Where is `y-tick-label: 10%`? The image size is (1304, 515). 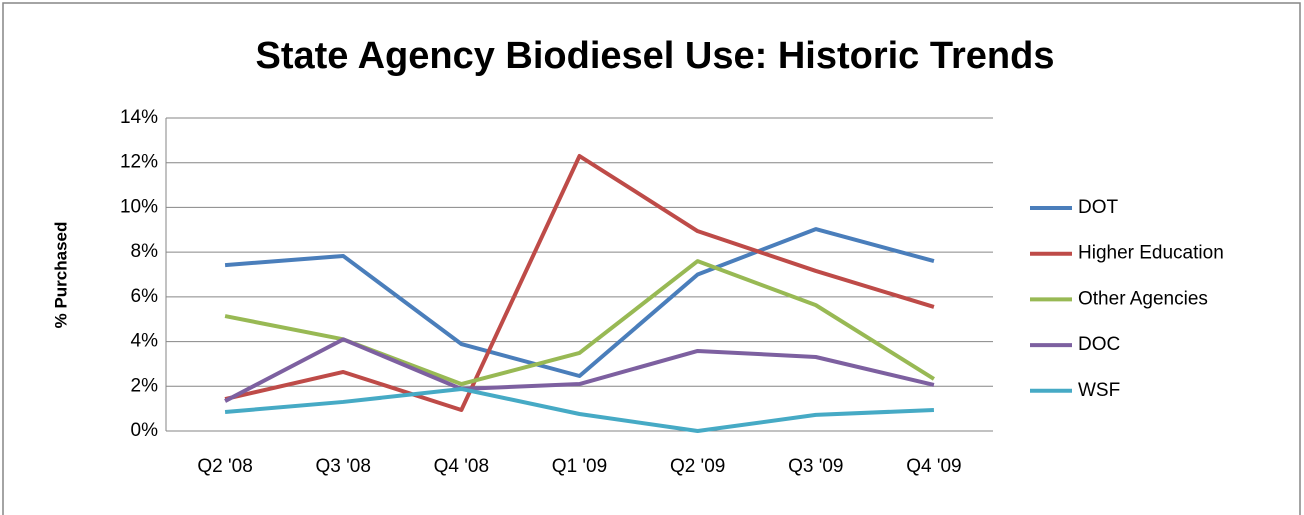 y-tick-label: 10% is located at coordinates (139, 206).